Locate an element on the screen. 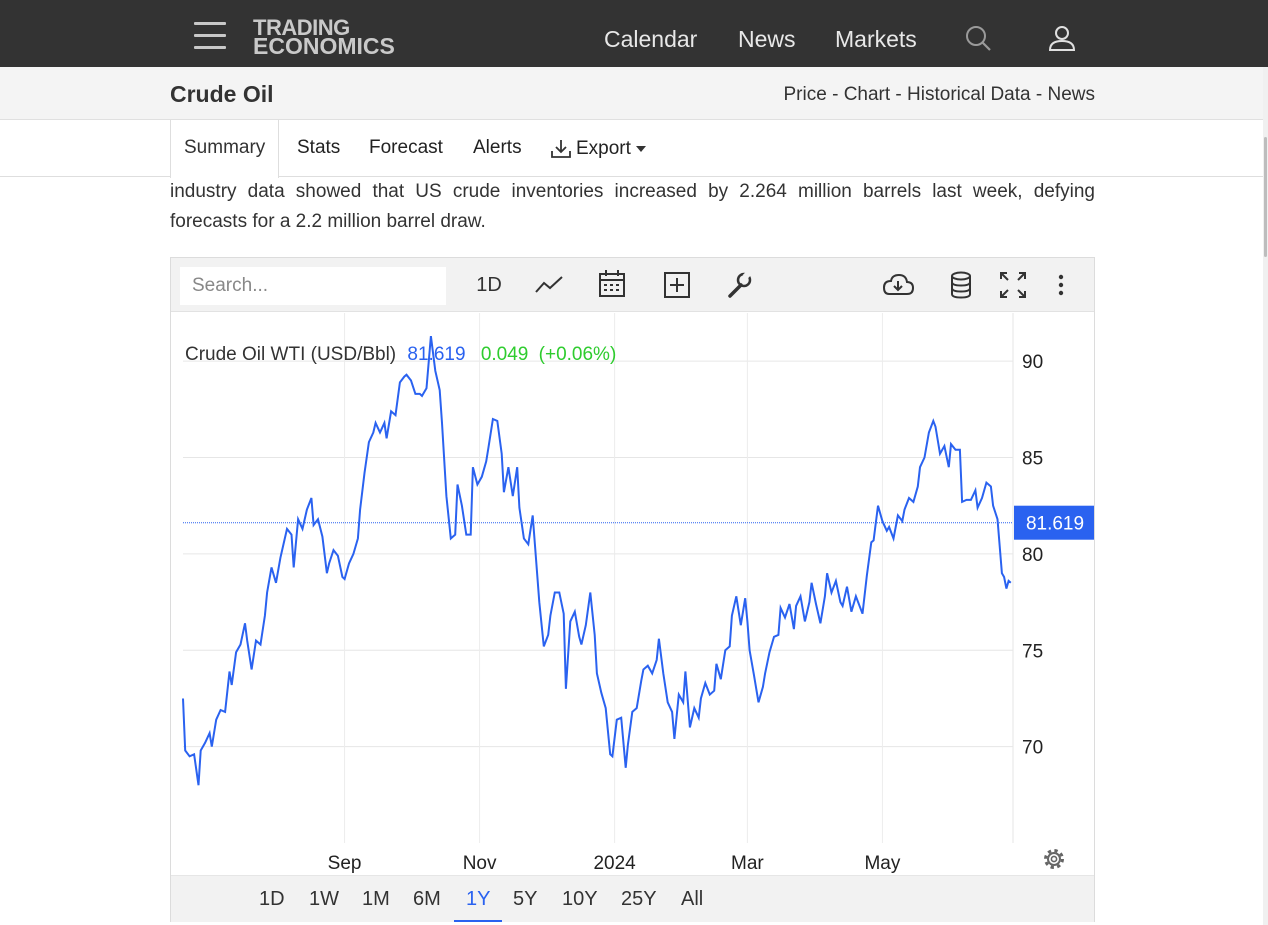  price-tag-box is located at coordinates (1054, 522).